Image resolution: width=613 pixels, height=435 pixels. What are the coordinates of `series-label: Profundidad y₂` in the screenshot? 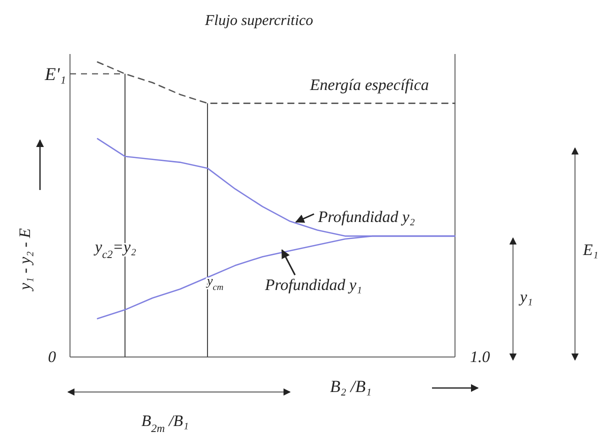 It's located at (366, 217).